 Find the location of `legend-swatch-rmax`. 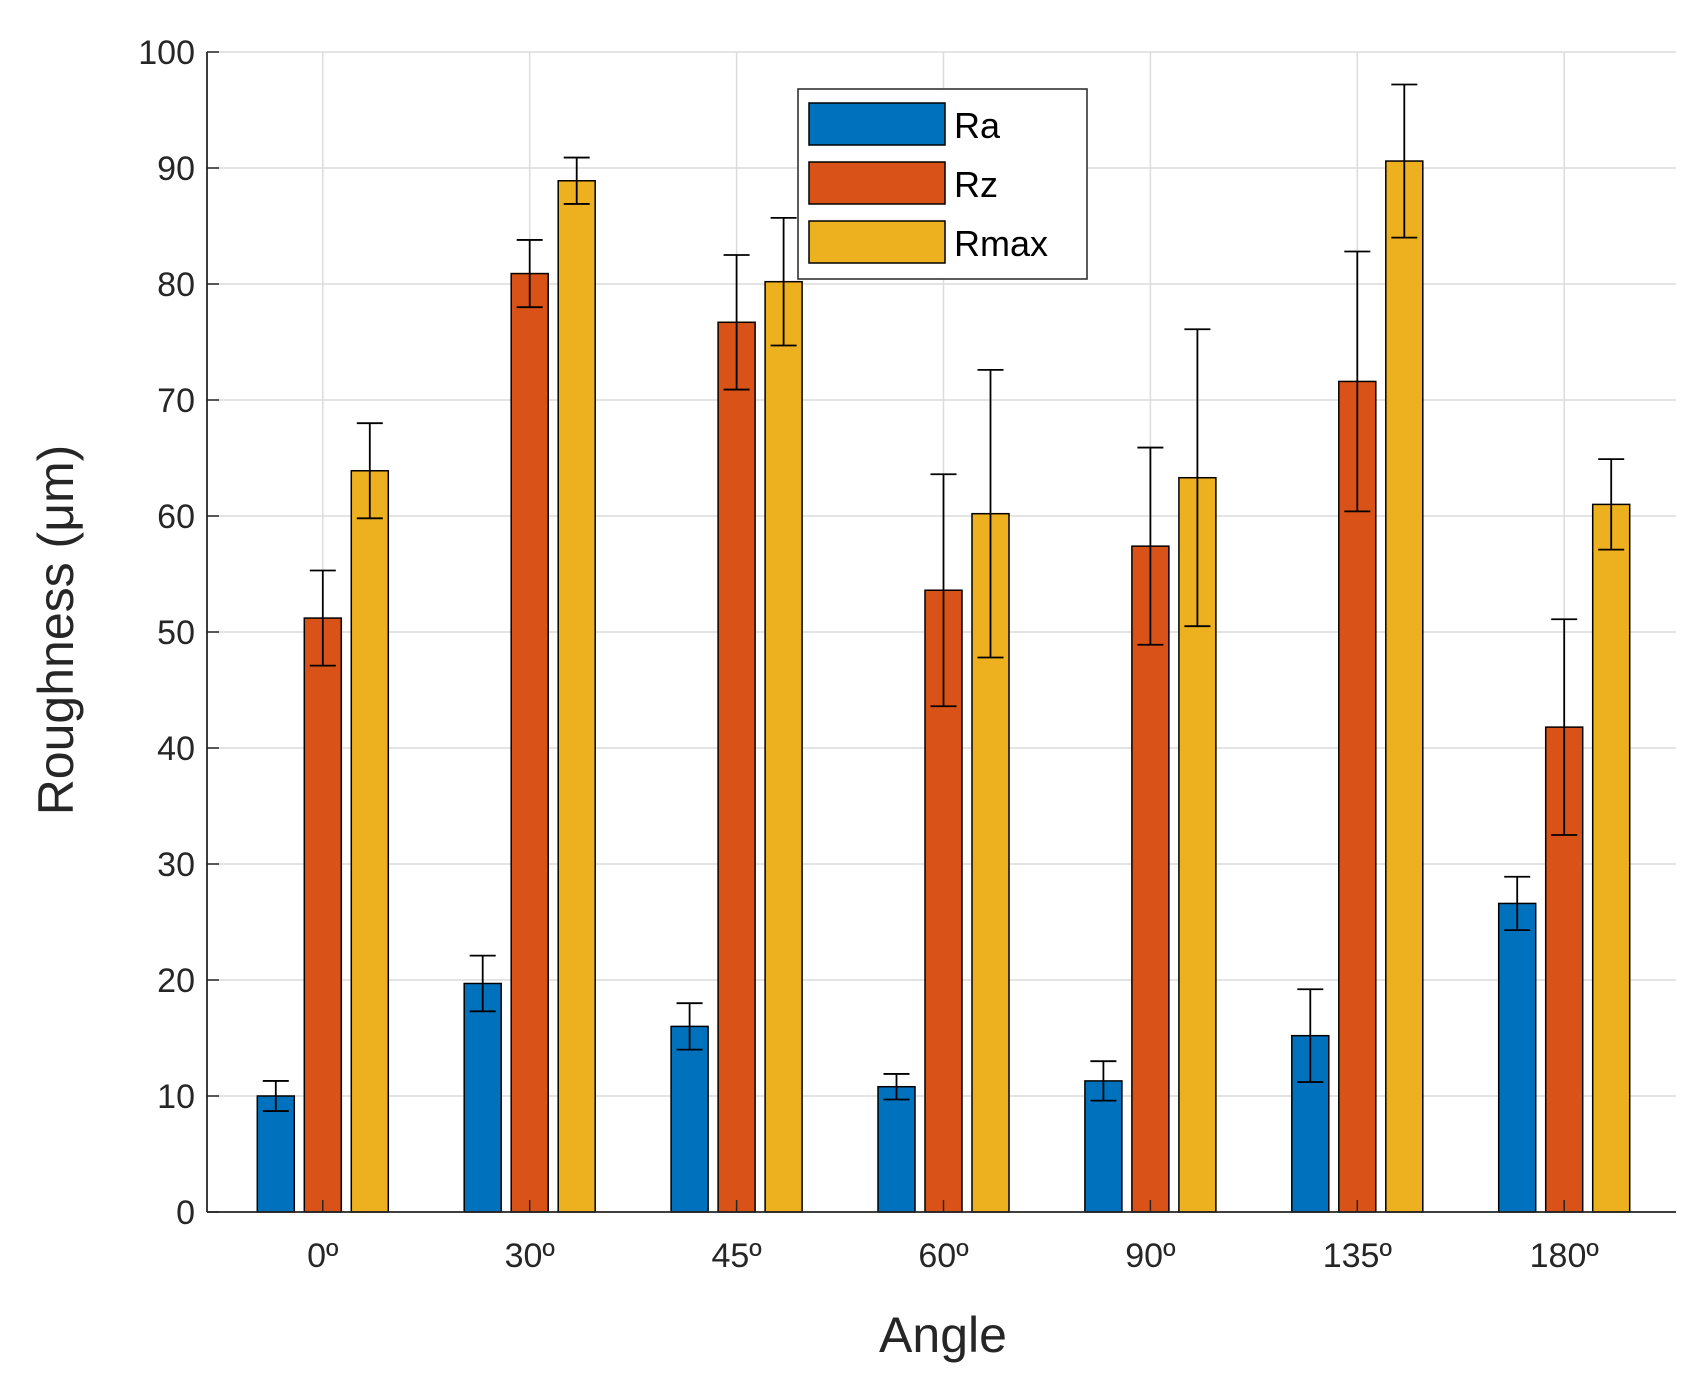

legend-swatch-rmax is located at coordinates (877, 242).